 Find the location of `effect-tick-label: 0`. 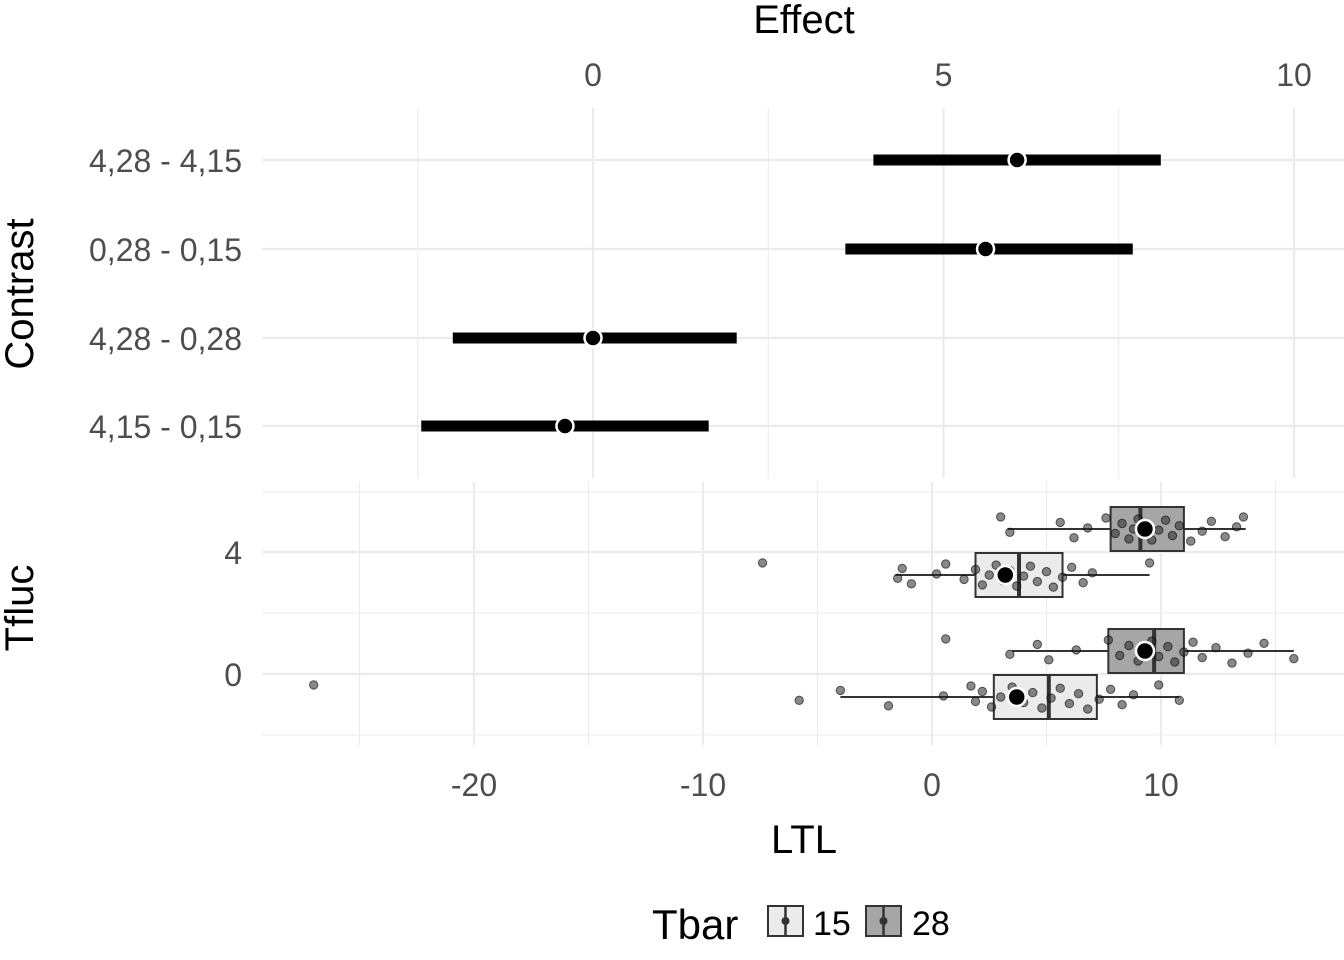

effect-tick-label: 0 is located at coordinates (593, 75).